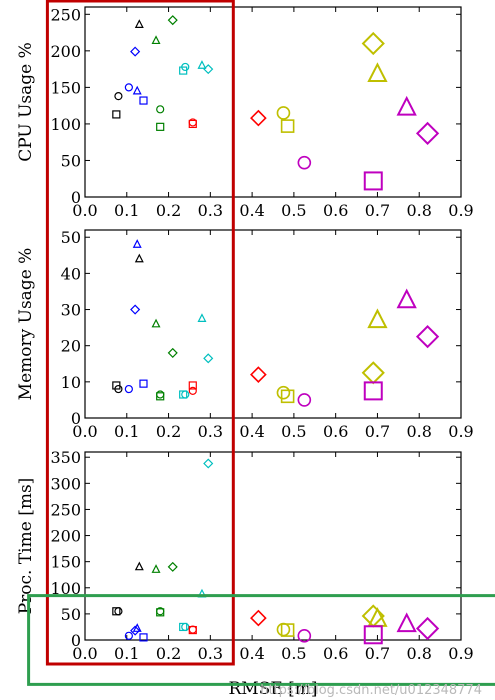 This screenshot has width=495, height=700. I want to click on y-tick-label: 250, so click(65, 509).